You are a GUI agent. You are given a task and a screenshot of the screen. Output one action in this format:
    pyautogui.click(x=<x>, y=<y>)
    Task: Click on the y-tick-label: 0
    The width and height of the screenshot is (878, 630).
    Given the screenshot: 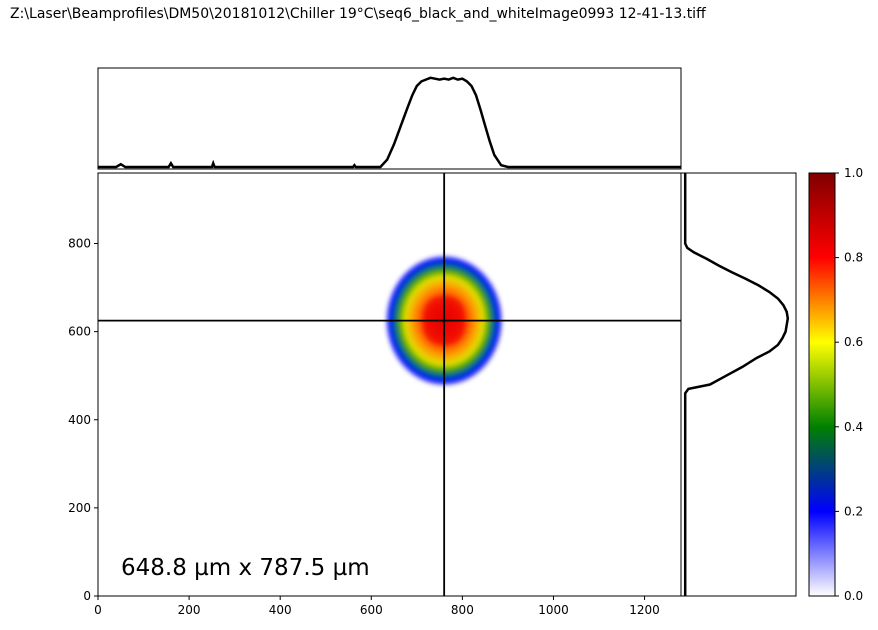 What is the action you would take?
    pyautogui.click(x=87, y=596)
    